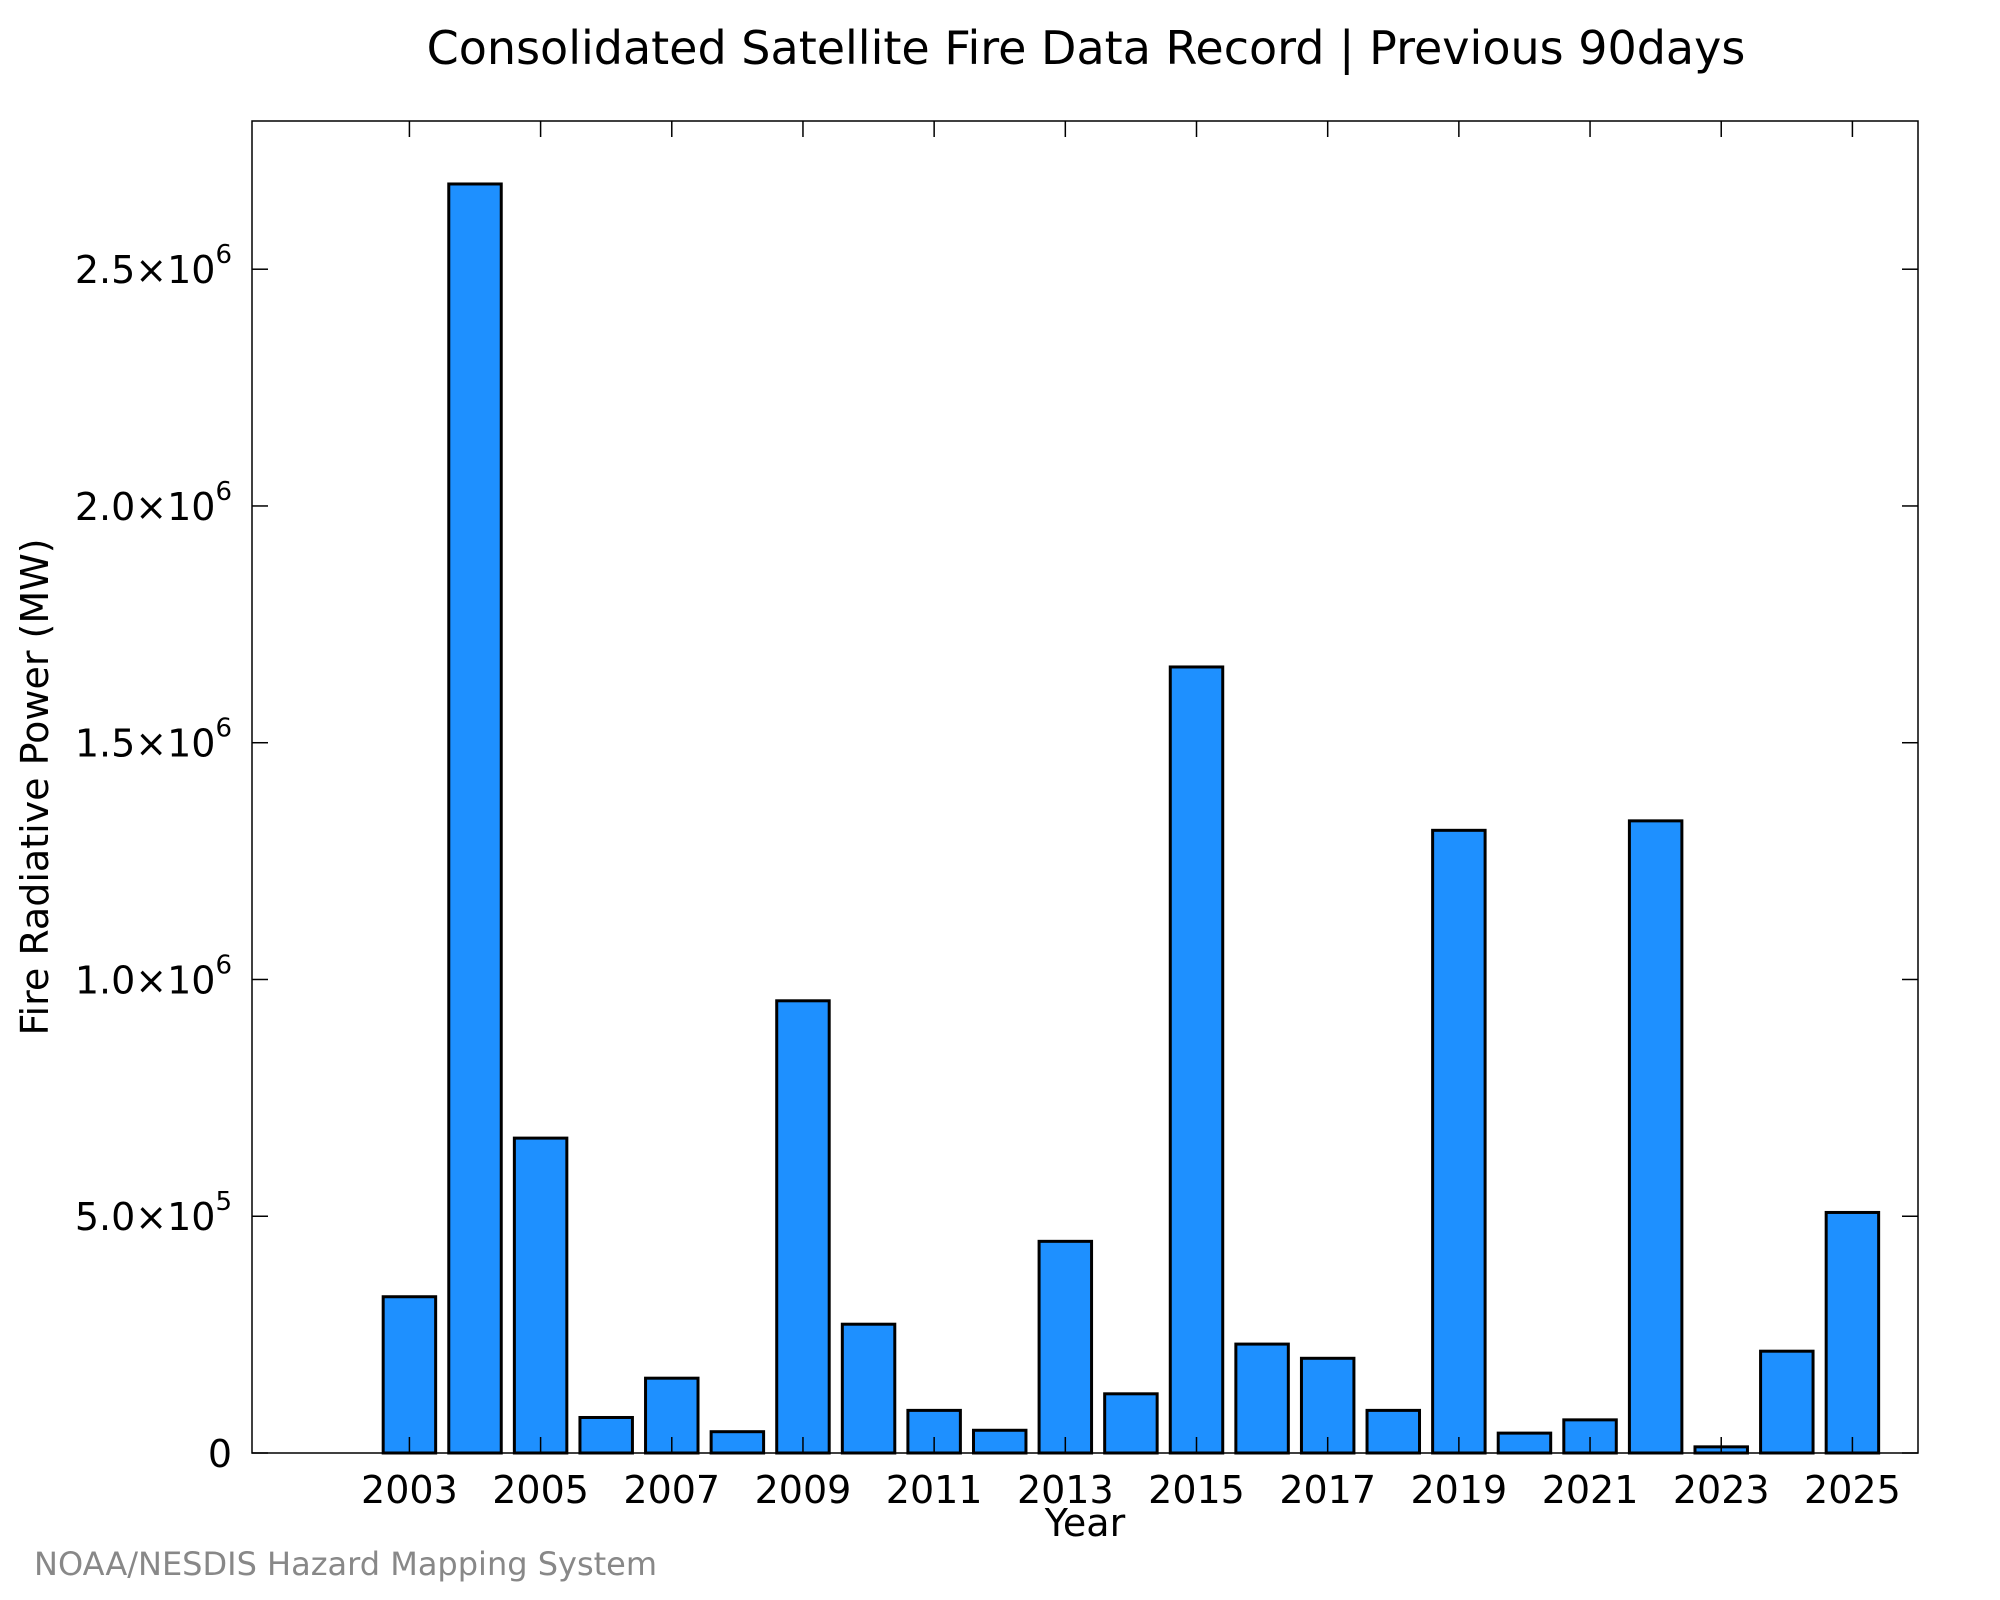  What do you see at coordinates (540, 1490) in the screenshot?
I see `x-tick-label-2005: 2005` at bounding box center [540, 1490].